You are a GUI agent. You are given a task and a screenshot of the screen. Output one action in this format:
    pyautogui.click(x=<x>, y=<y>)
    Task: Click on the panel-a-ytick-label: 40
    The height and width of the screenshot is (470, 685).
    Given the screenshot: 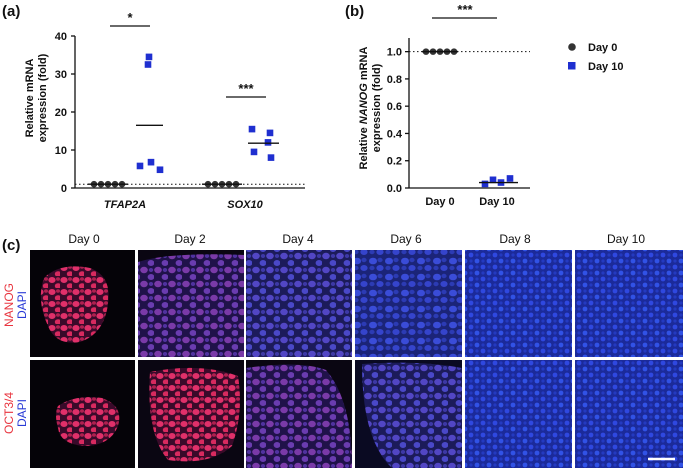 What is the action you would take?
    pyautogui.click(x=61, y=37)
    